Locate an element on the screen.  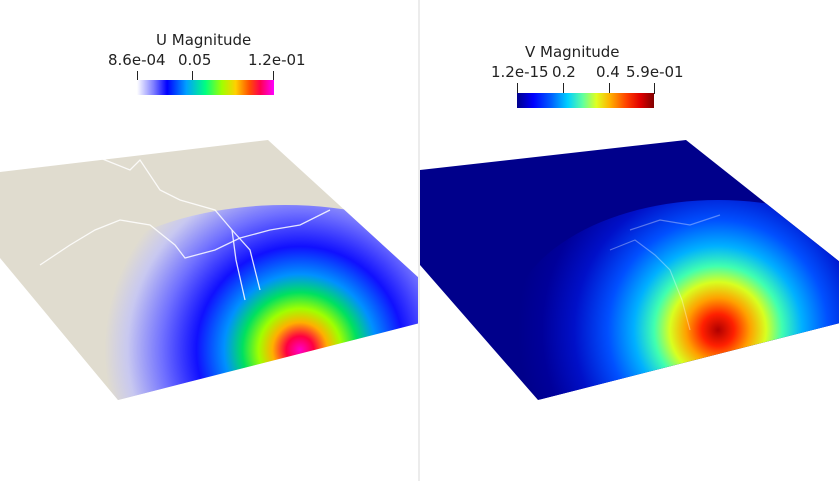
v-colorbar-max-tick is located at coordinates (654, 88).